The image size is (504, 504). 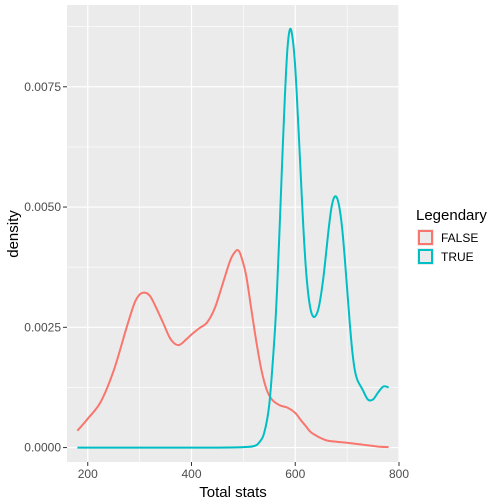 What do you see at coordinates (42, 448) in the screenshot?
I see `y-tick-label: 0.0000` at bounding box center [42, 448].